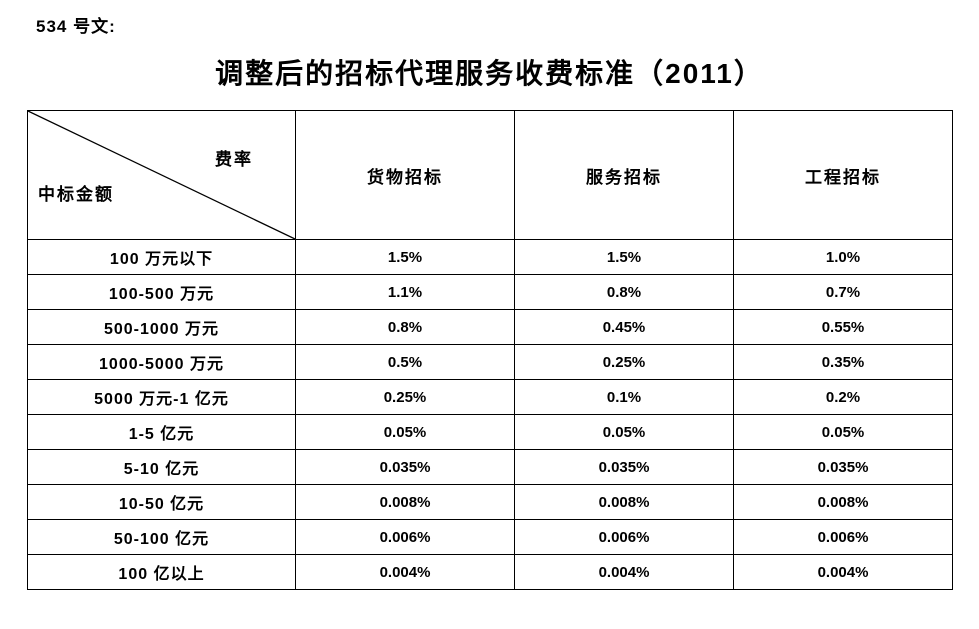 The height and width of the screenshot is (629, 979). I want to click on table-row: 100-500 万元 1.1% 0.8% 0.7%, so click(490, 292).